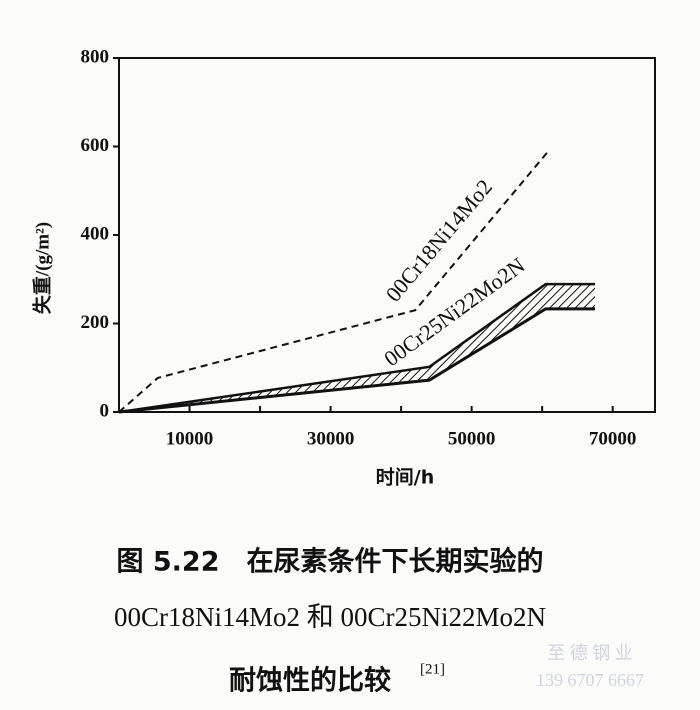 This screenshot has height=710, width=700. I want to click on y-tick-label: 600, so click(95, 145).